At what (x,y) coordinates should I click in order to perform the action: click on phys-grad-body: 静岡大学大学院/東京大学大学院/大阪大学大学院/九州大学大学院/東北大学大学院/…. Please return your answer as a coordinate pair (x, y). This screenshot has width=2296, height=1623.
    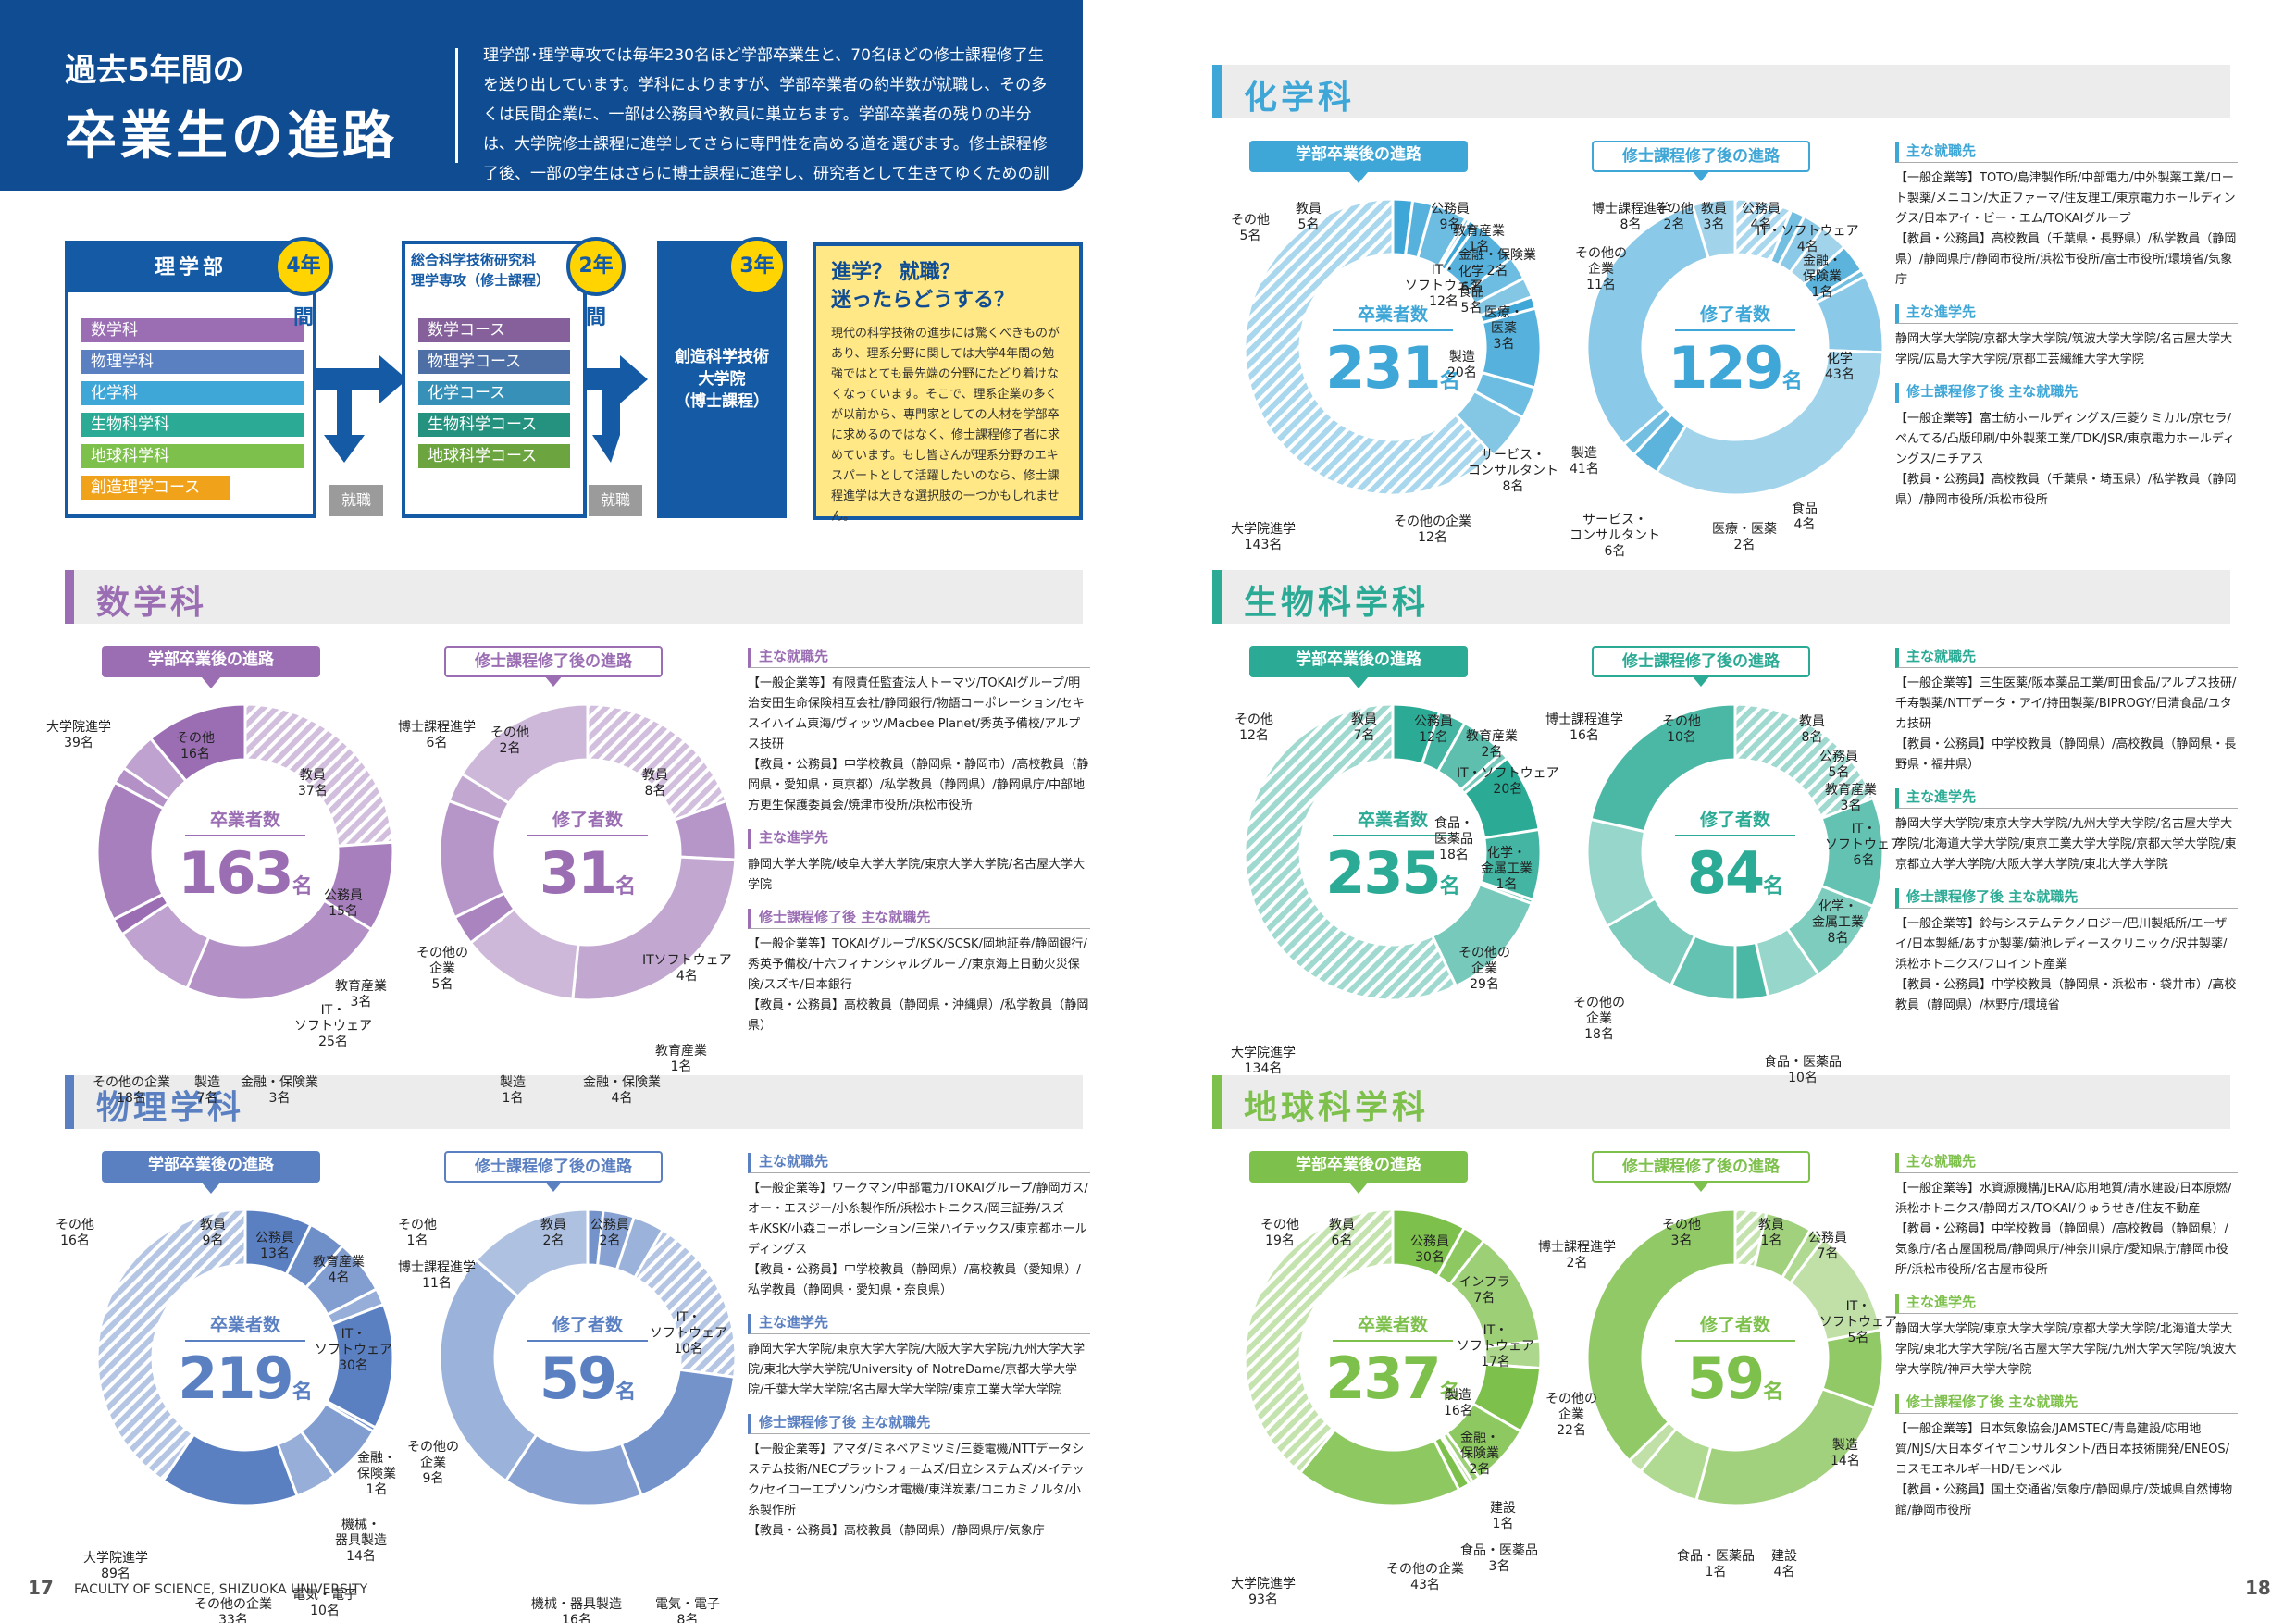
    Looking at the image, I should click on (917, 1370).